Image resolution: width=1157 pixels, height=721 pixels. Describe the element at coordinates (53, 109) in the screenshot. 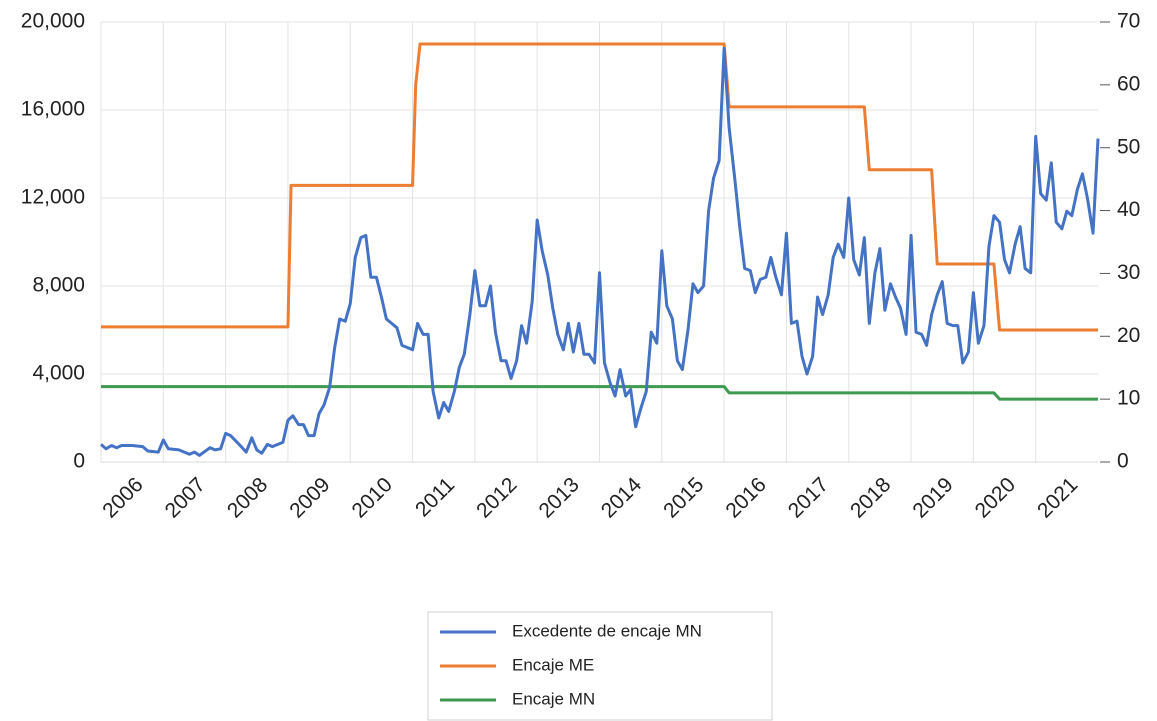

I see `y-tick-label: 16,000` at that location.